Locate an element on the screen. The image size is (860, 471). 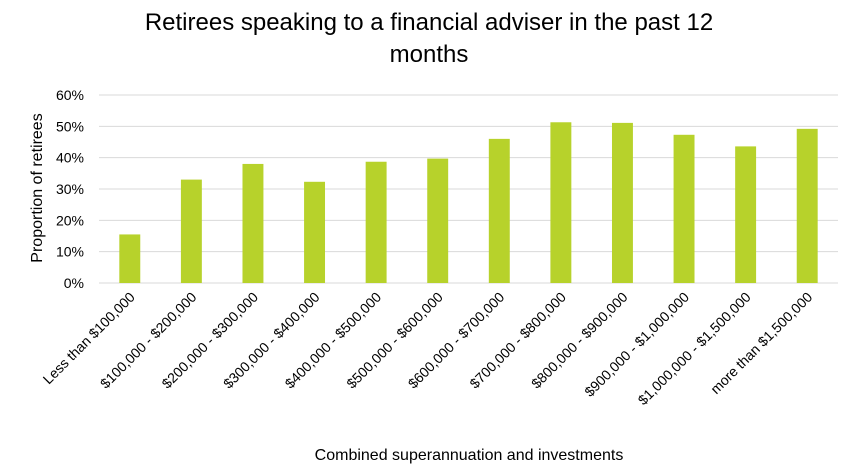
y-tick-label: 40% is located at coordinates (70, 158).